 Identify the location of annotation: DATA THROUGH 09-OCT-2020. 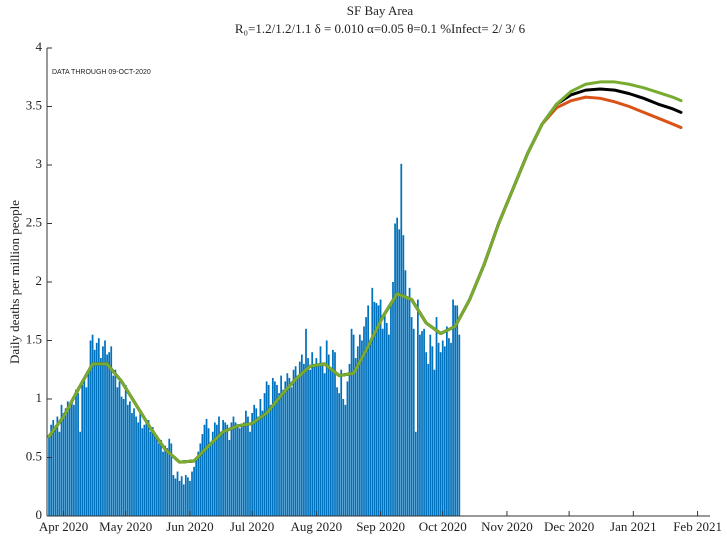
(101, 72).